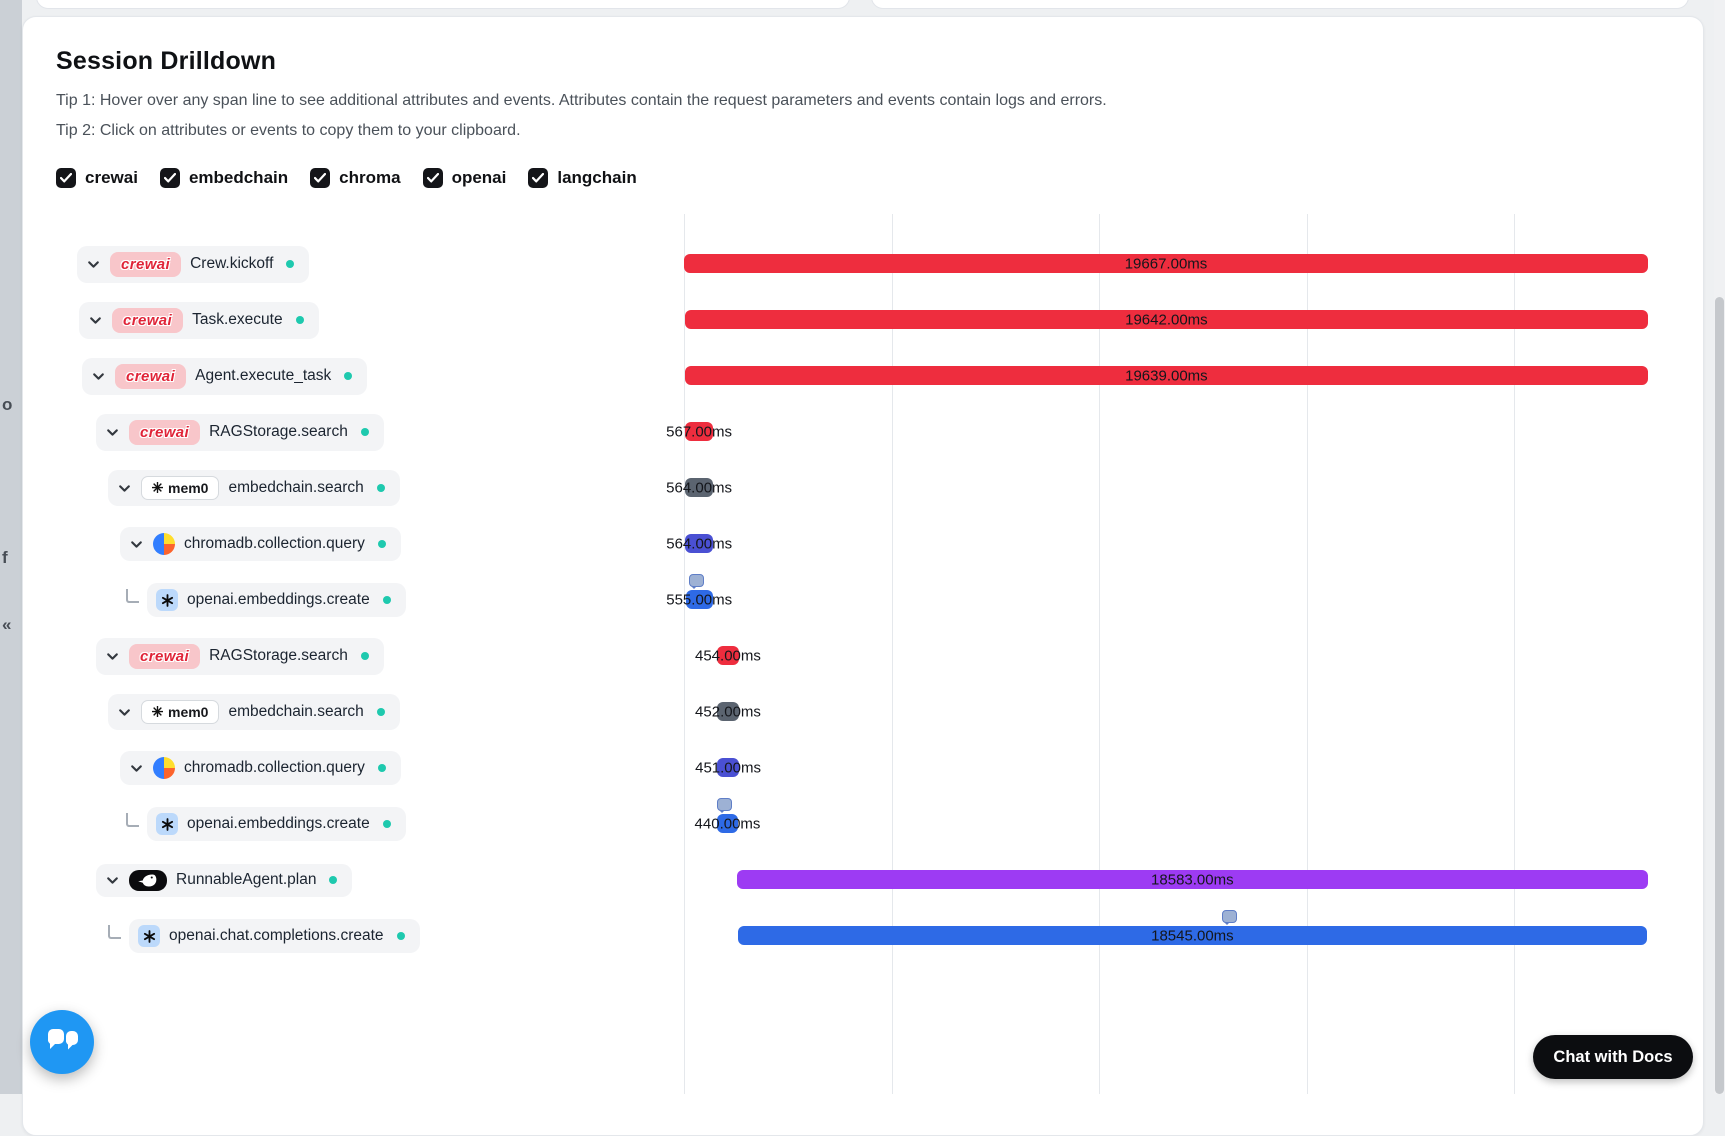 The height and width of the screenshot is (1136, 1725). I want to click on span-chip: openai.chat.completions.create, so click(274, 936).